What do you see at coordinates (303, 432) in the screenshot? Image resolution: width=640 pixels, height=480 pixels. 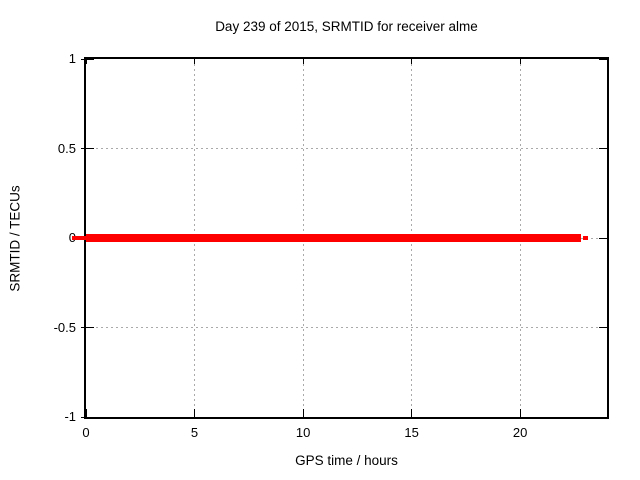 I see `x-tick-label: 10` at bounding box center [303, 432].